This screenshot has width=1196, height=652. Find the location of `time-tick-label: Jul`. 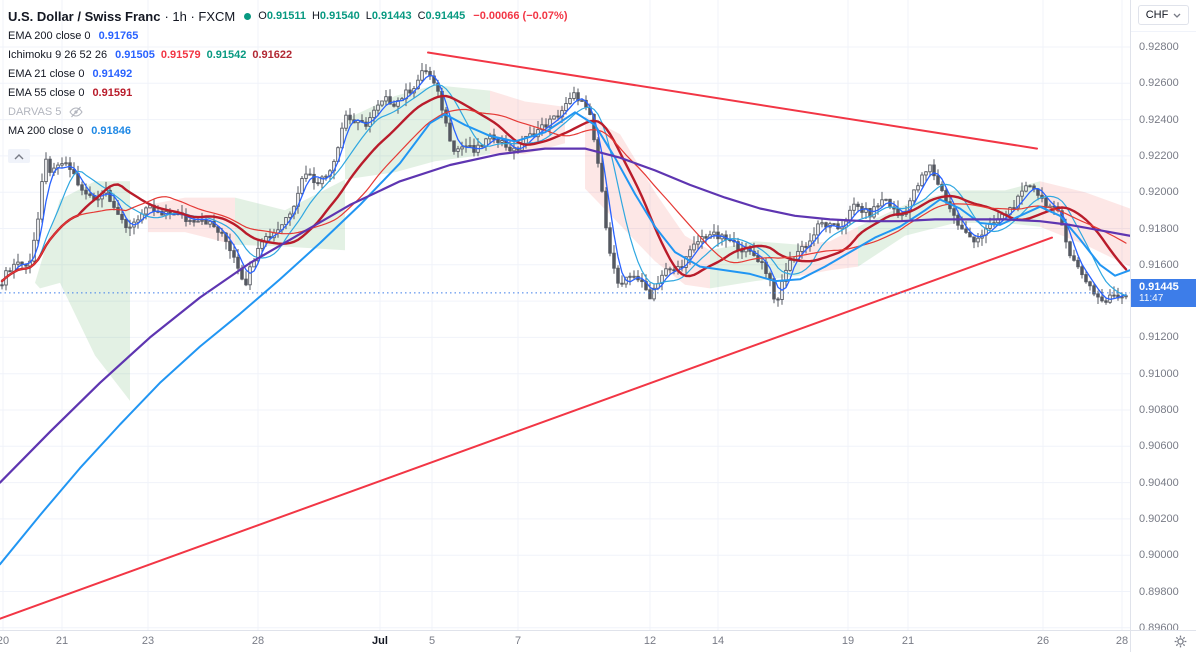

time-tick-label: Jul is located at coordinates (380, 641).